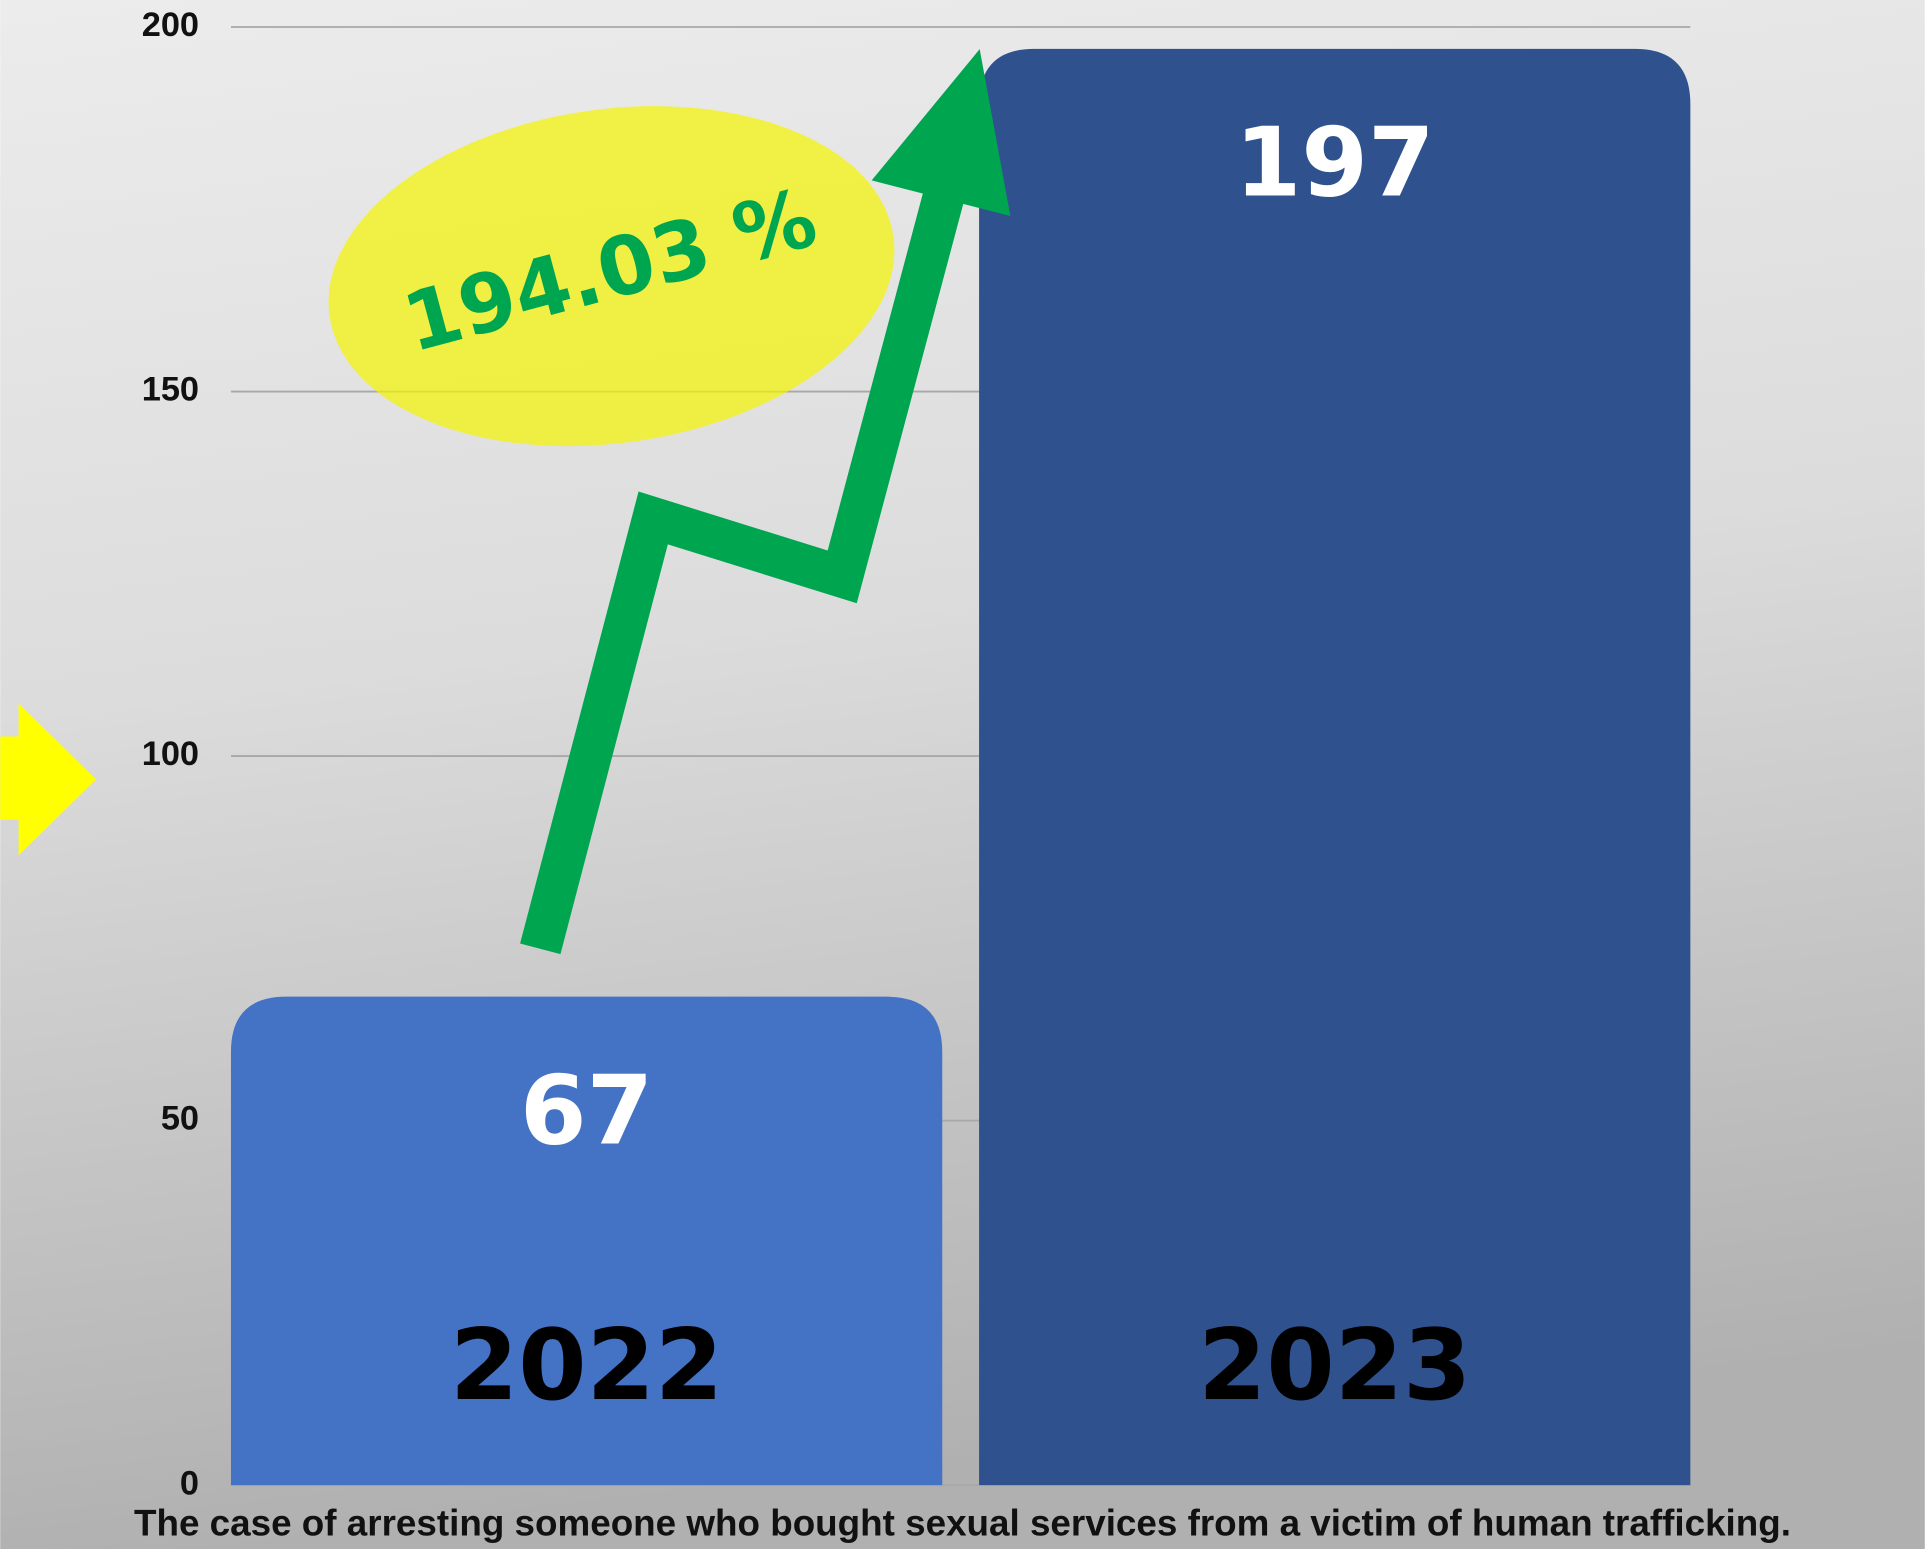  Describe the element at coordinates (750, 542) in the screenshot. I see `trend-arrow` at that location.